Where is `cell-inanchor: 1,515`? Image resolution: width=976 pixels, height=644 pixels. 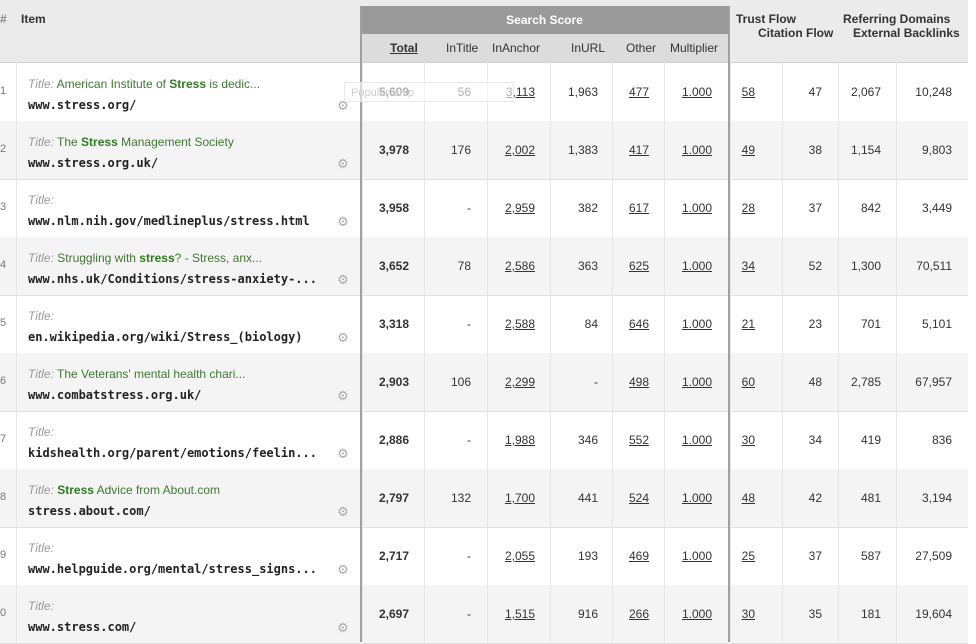 cell-inanchor: 1,515 is located at coordinates (519, 614).